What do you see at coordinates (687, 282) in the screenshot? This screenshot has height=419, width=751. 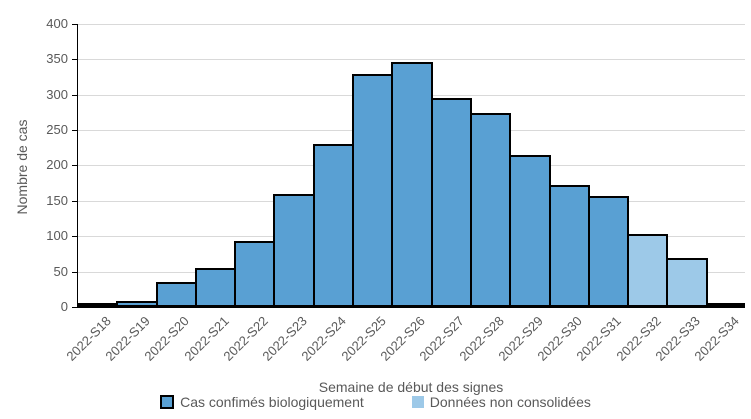 I see `bar-2022-S33` at bounding box center [687, 282].